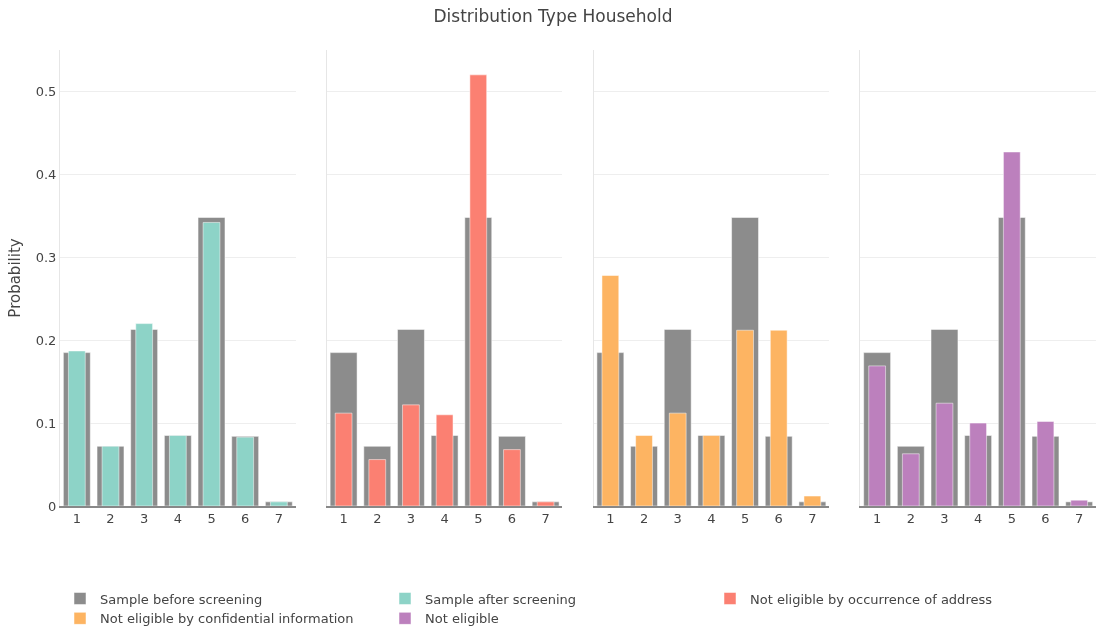 This screenshot has width=1106, height=643. I want to click on y-tick-label: 0.2, so click(46, 340).